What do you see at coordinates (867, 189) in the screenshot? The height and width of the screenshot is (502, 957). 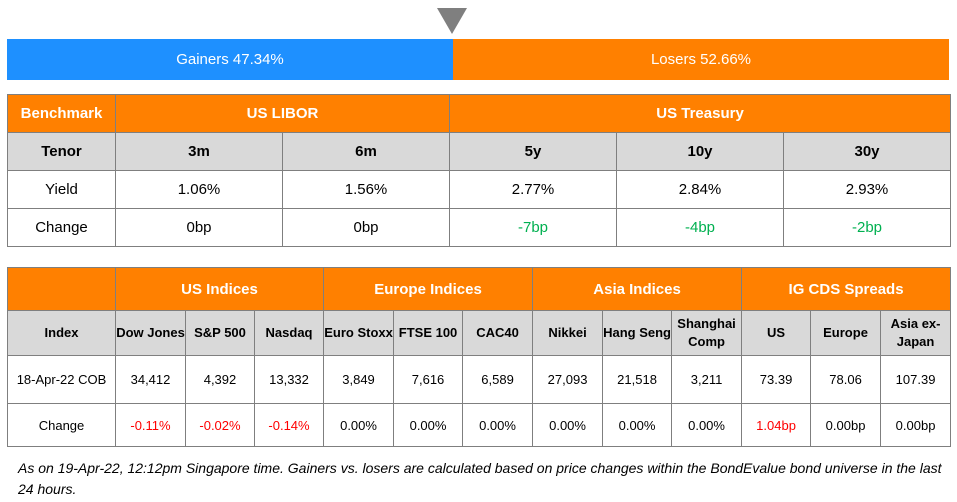 I see `yield-cell: 2.93%` at bounding box center [867, 189].